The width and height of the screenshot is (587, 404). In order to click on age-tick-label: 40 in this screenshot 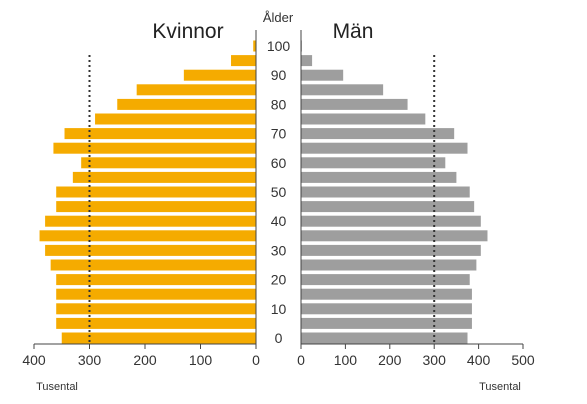, I will do `click(279, 221)`.